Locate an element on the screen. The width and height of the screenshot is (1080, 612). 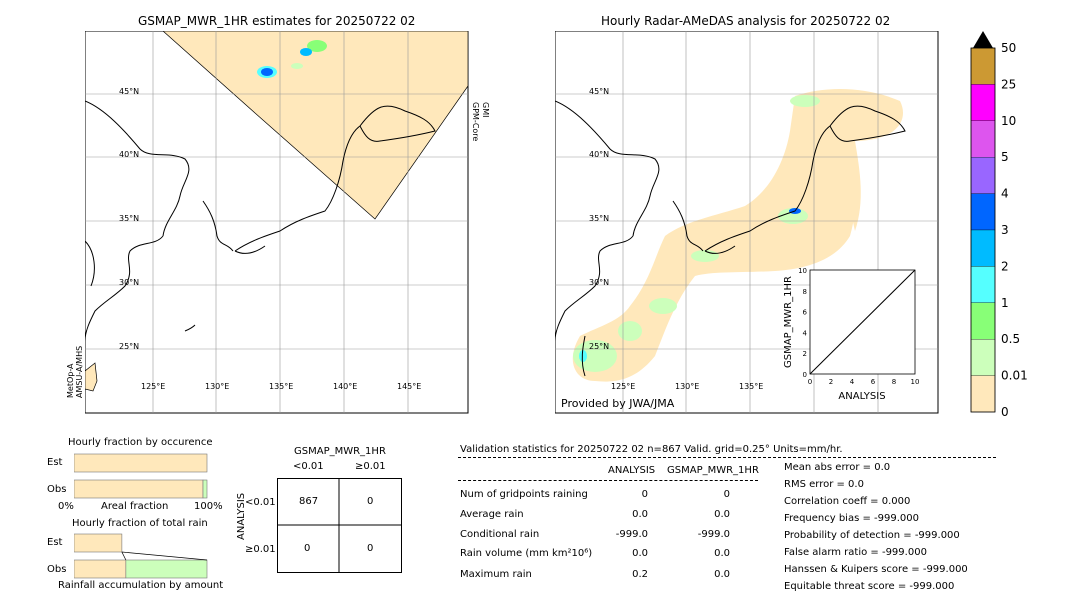
colorbar-label: 3 is located at coordinates (1005, 230).